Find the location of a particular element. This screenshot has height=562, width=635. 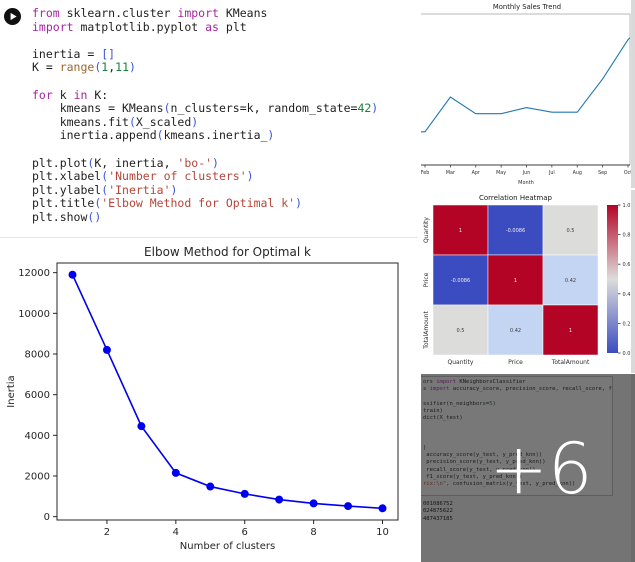

svg-text: 12000 is located at coordinates (34, 273).